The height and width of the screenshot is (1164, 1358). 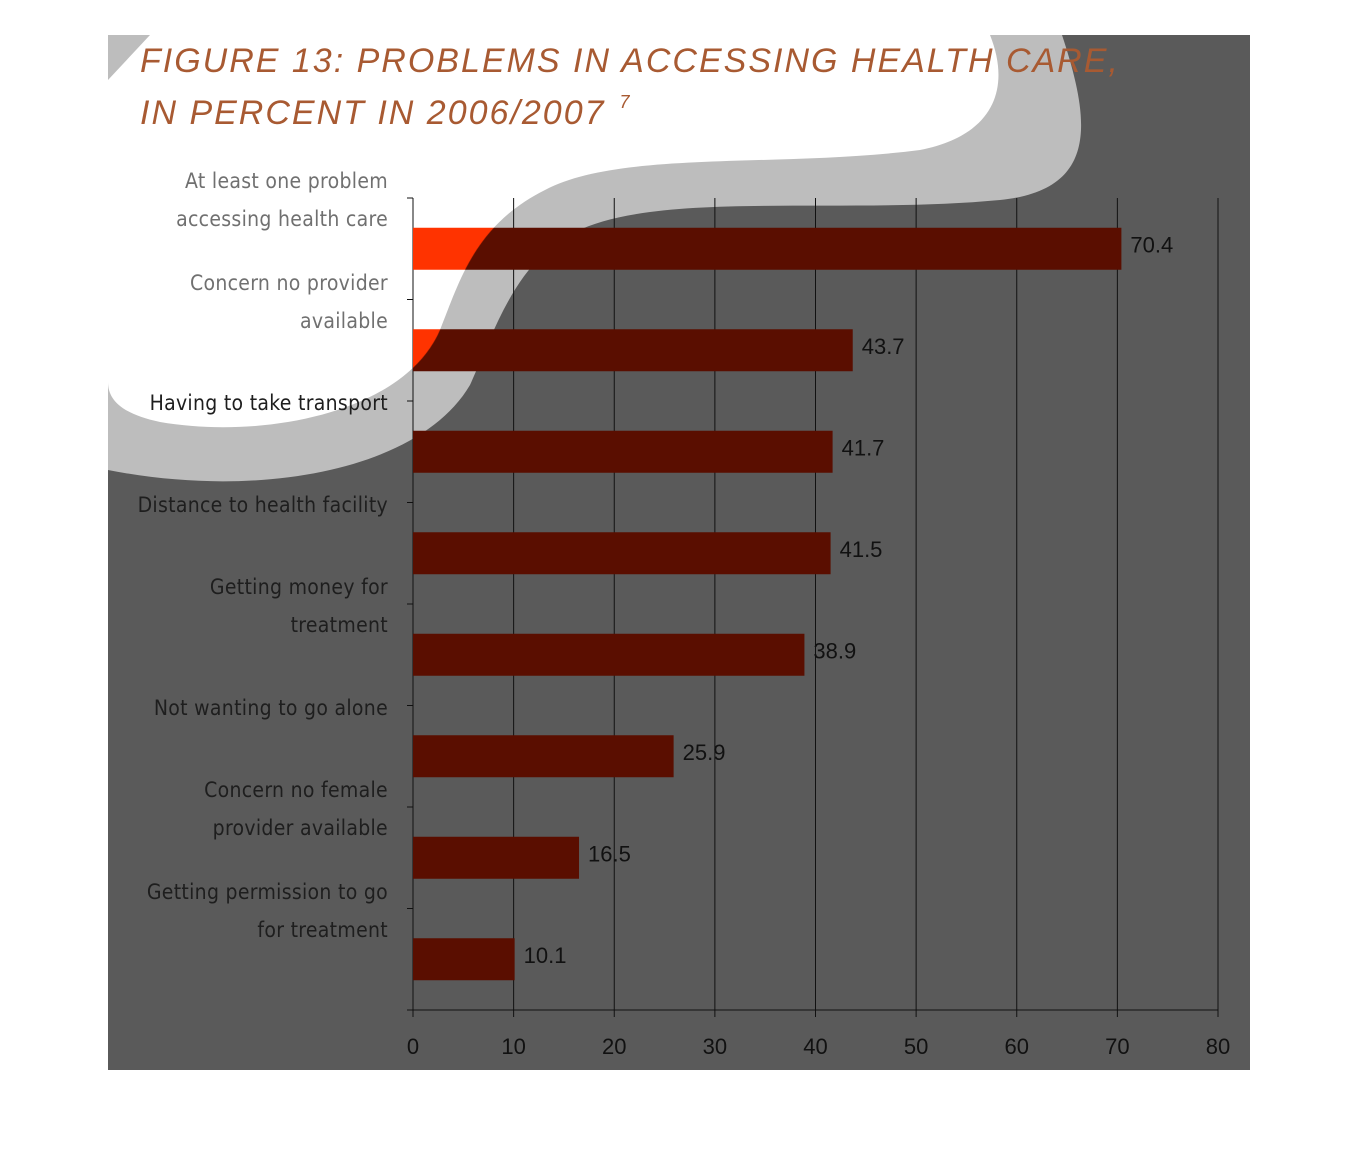 I want to click on x-tick-label: 50, so click(x=916, y=1046).